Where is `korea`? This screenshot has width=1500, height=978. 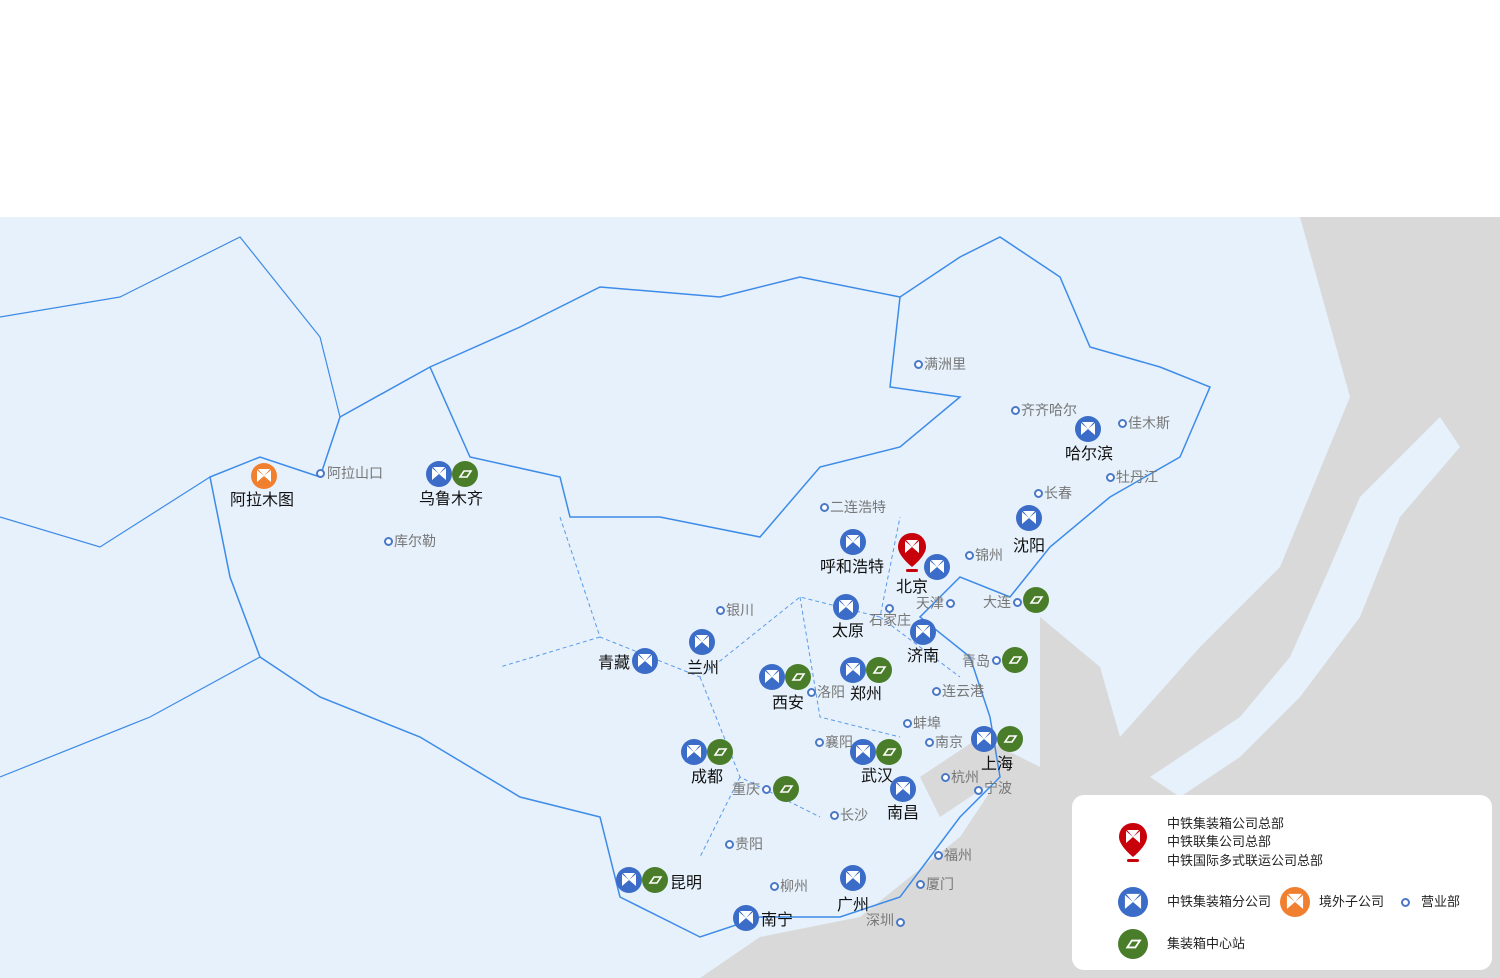
korea is located at coordinates (1080, 712).